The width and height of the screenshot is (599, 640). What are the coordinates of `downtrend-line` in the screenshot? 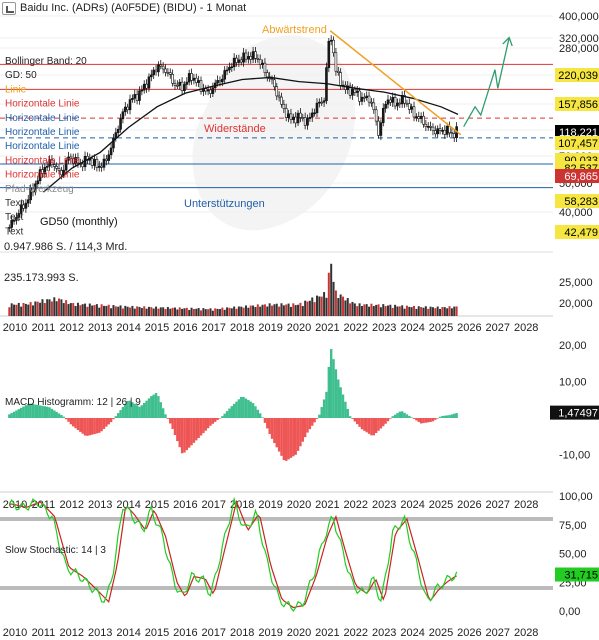 It's located at (395, 83).